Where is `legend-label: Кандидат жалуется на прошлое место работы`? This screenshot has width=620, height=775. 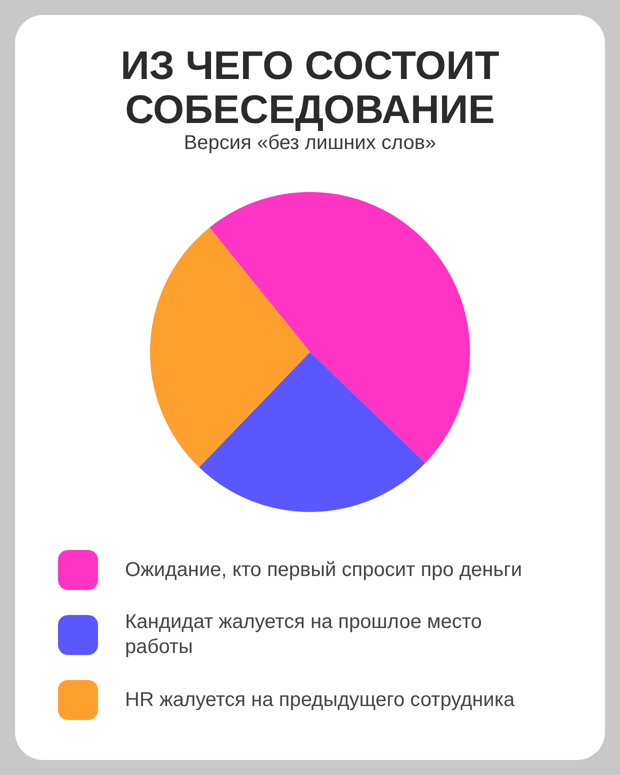 legend-label: Кандидат жалуется на прошлое место работы is located at coordinates (304, 635).